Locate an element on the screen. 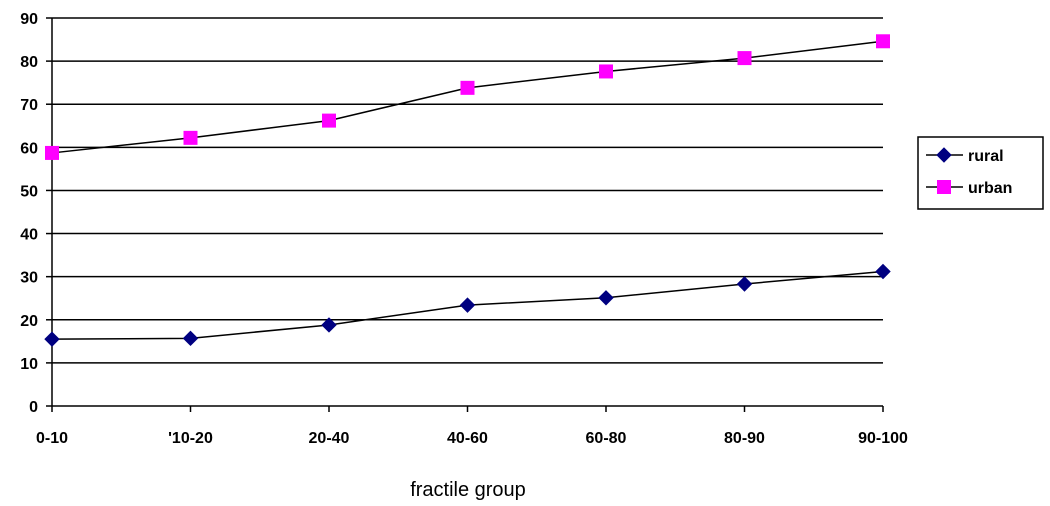 The height and width of the screenshot is (506, 1050). y-tick-label: 40 is located at coordinates (29, 235).